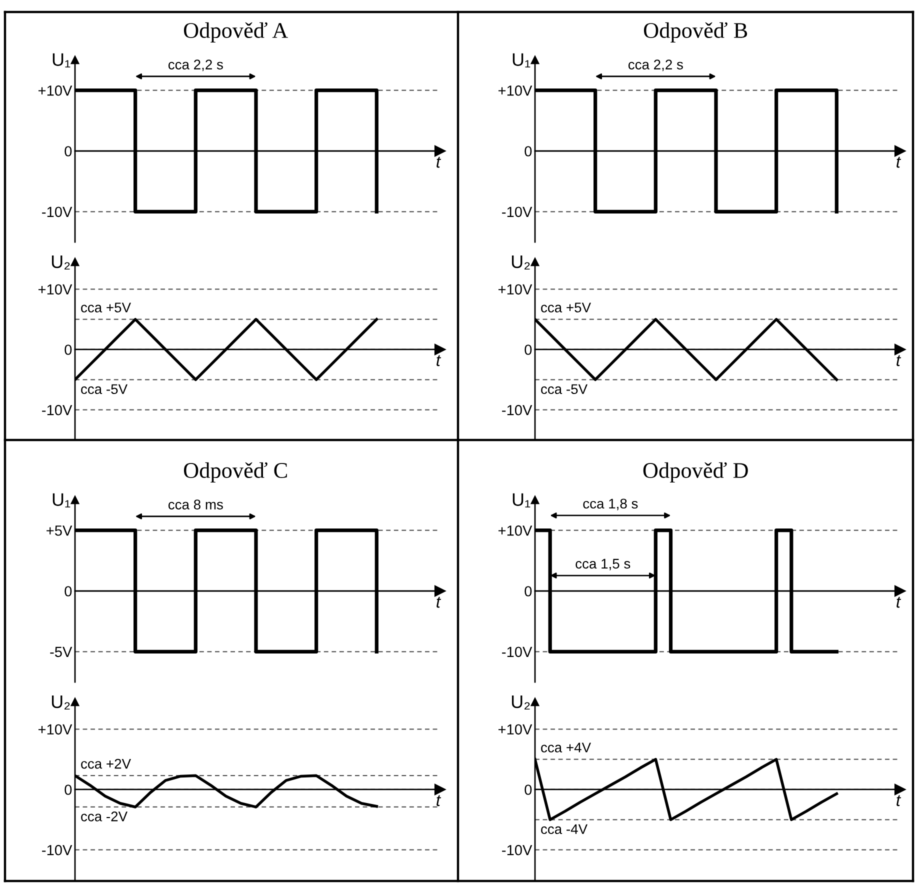 The width and height of the screenshot is (918, 887). I want to click on chart-title: Odpověď C, so click(235, 472).